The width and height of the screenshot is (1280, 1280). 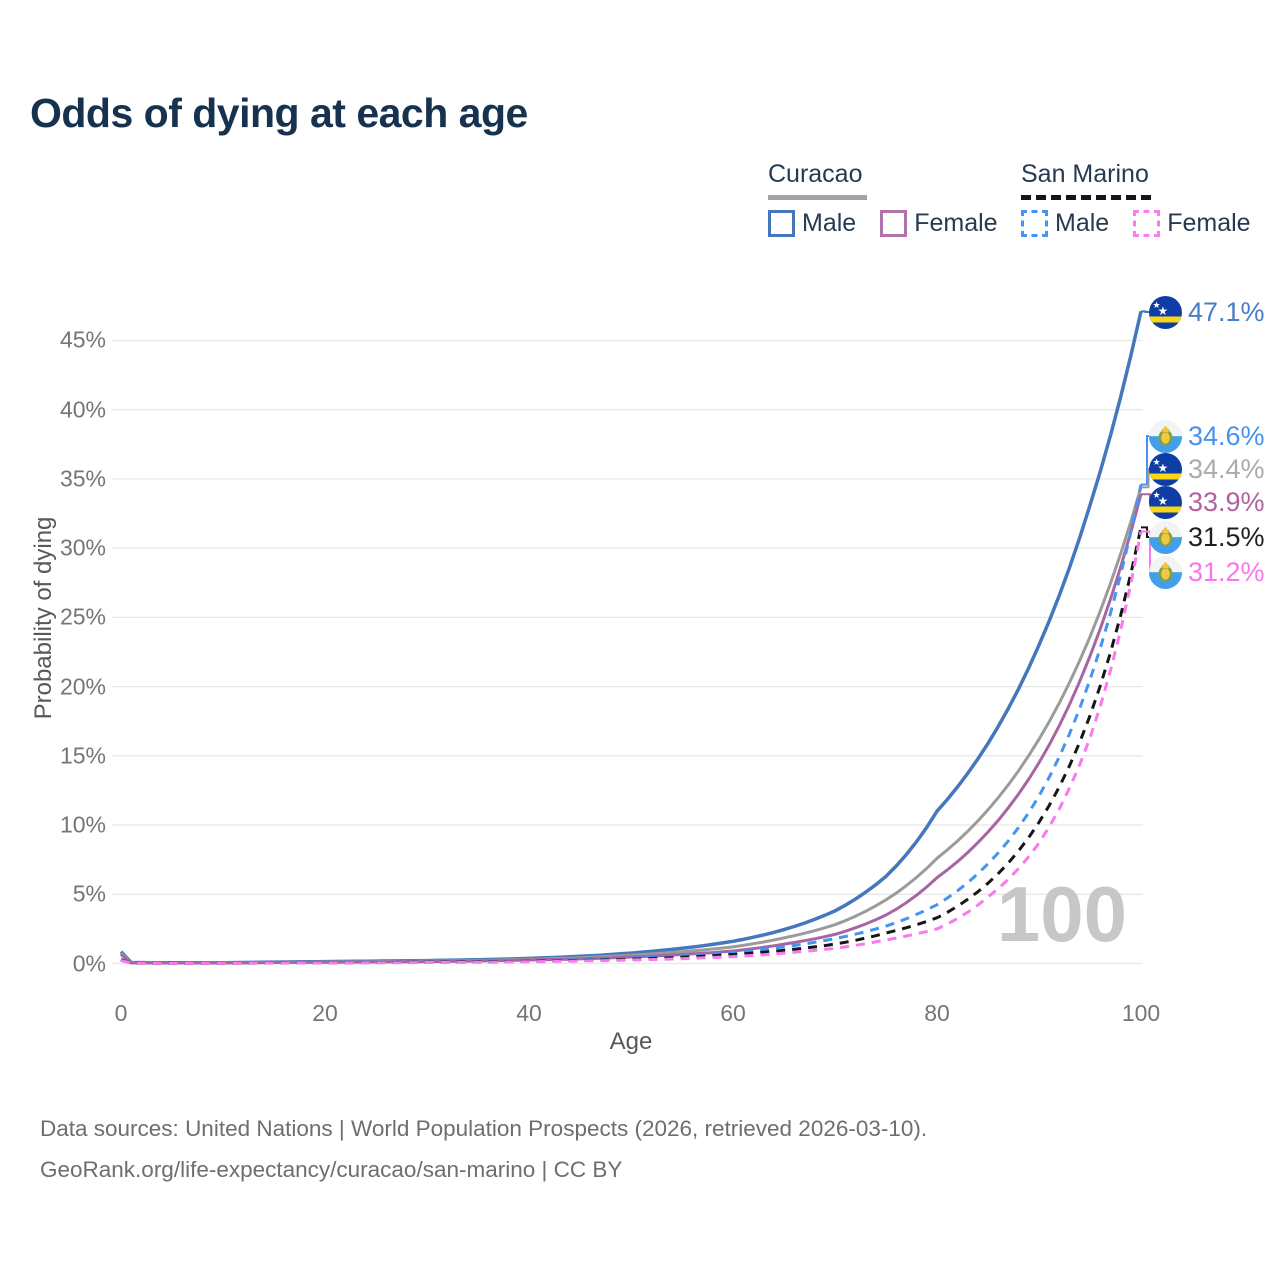 I want to click on san-marino-female-swatch-icon, so click(x=1147, y=223).